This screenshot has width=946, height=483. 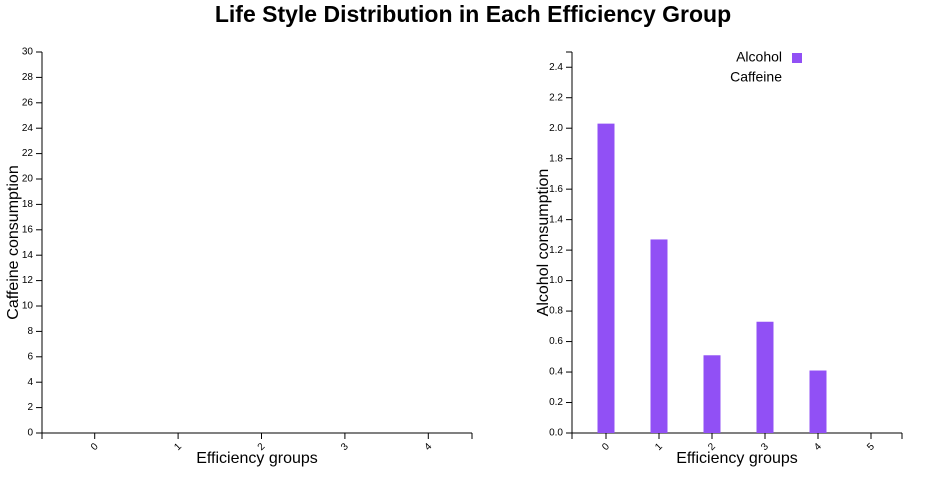 What do you see at coordinates (556, 433) in the screenshot?
I see `y-tick-label: 0.0` at bounding box center [556, 433].